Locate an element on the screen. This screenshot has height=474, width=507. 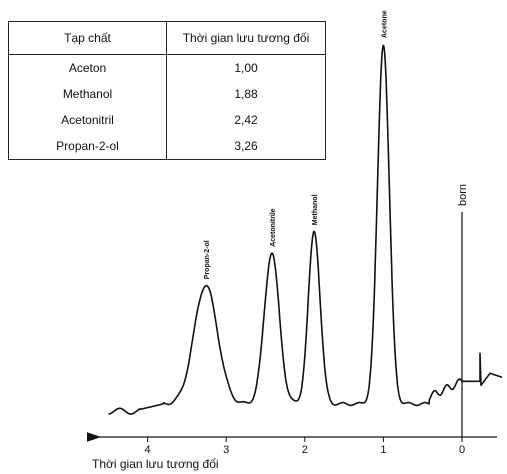
header-relative-retention: Thời gian lưu tương đối is located at coordinates (246, 38).